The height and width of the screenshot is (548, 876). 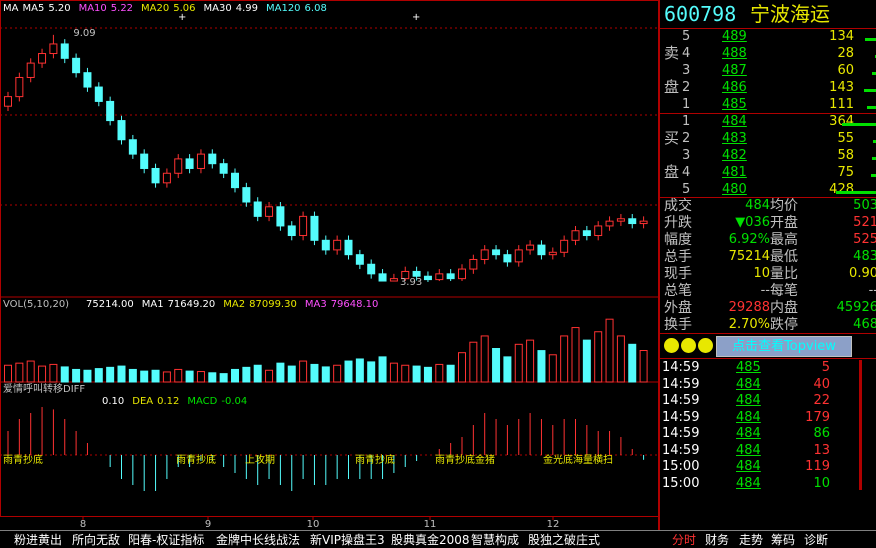 I want to click on trade-volume: 5, so click(x=825, y=367).